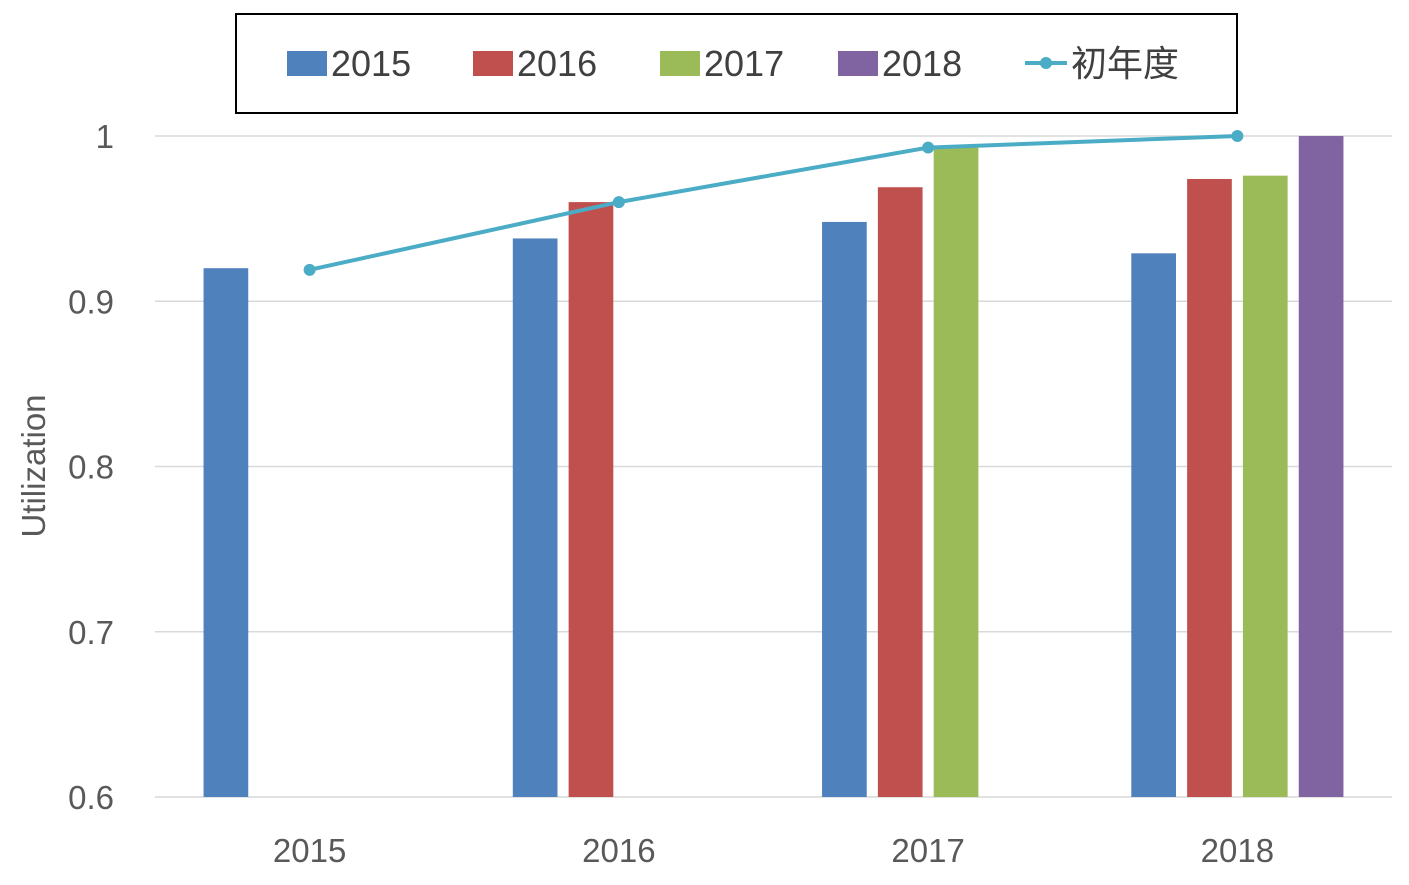 The width and height of the screenshot is (1409, 885). I want to click on legend-swatch-2017, so click(680, 63).